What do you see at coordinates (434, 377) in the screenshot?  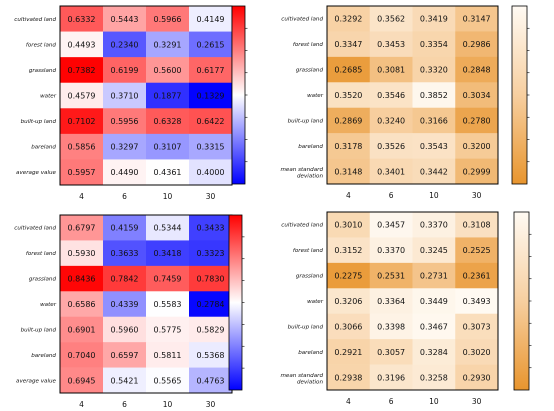 I see `cell-value-label: 0.3258` at bounding box center [434, 377].